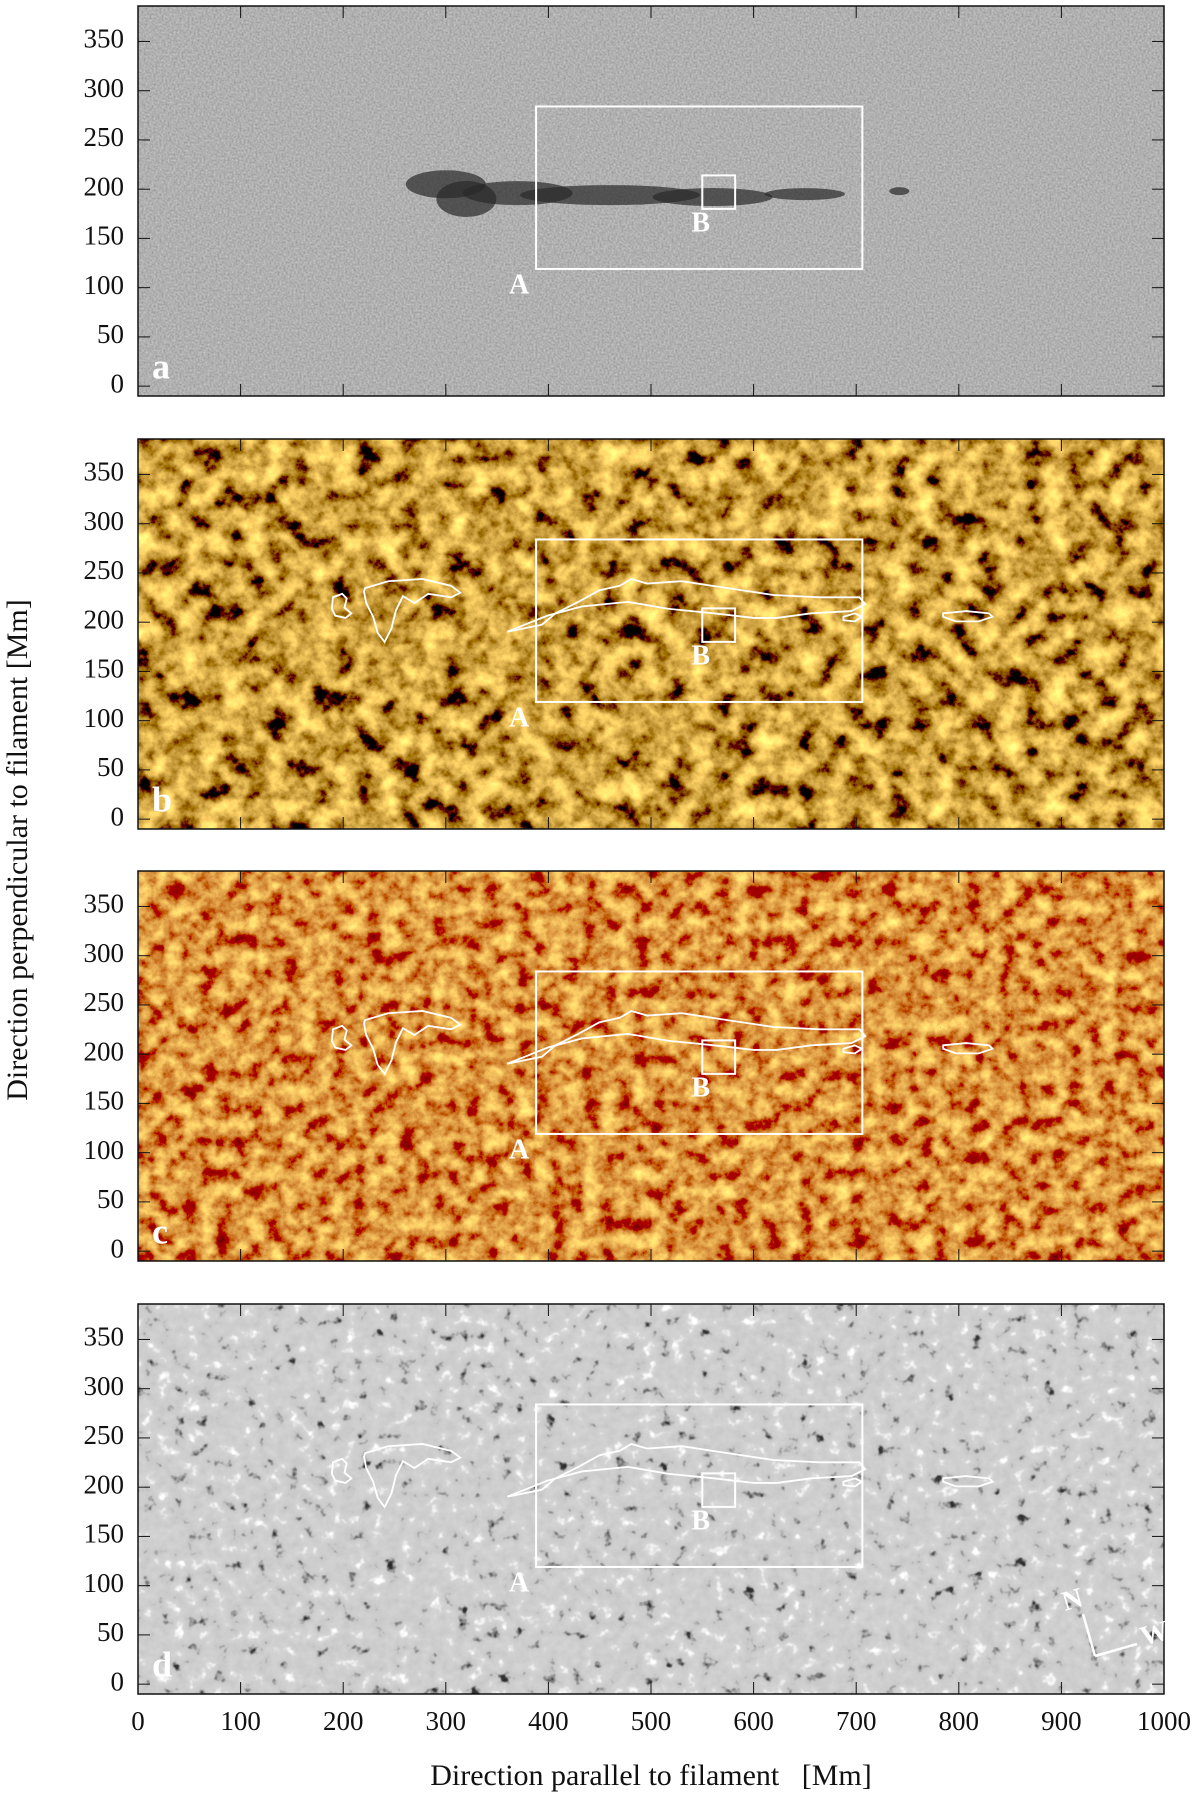 The height and width of the screenshot is (1799, 1200). Describe the element at coordinates (162, 799) in the screenshot. I see `panel-label: b` at that location.